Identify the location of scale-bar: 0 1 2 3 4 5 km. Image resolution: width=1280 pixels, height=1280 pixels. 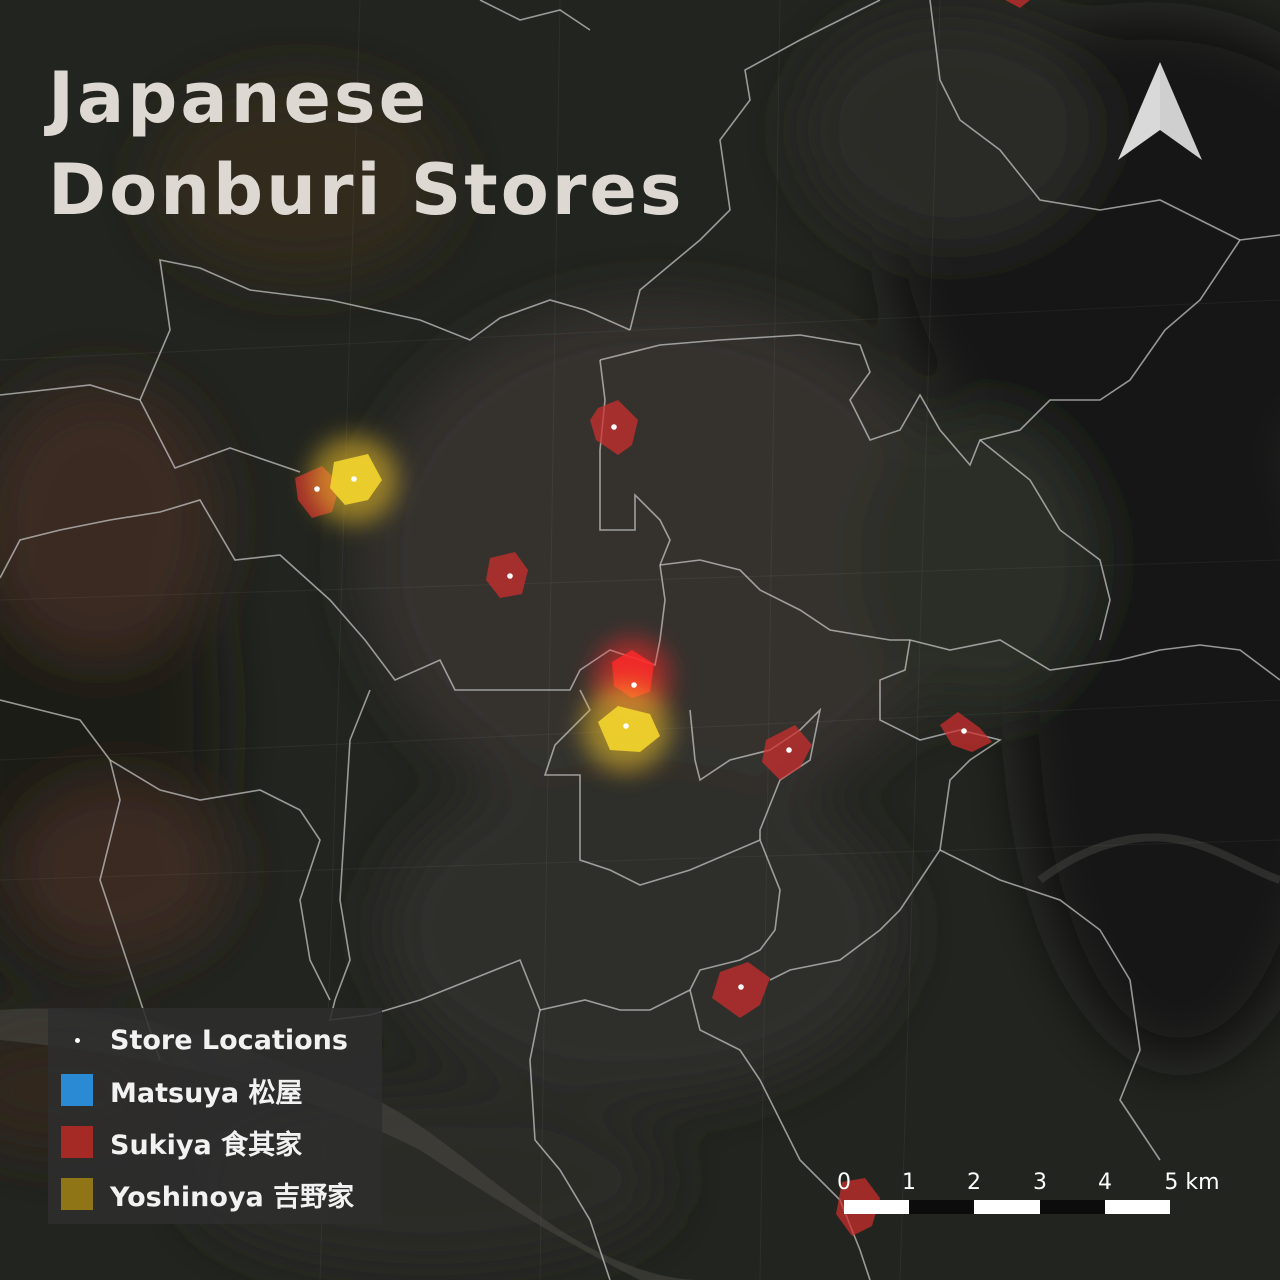
(1038, 1194).